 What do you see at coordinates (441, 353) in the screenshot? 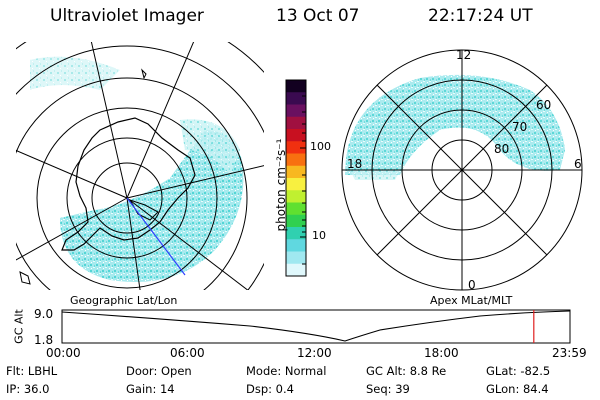
I see `alt-xtick-1800: 18:00` at bounding box center [441, 353].